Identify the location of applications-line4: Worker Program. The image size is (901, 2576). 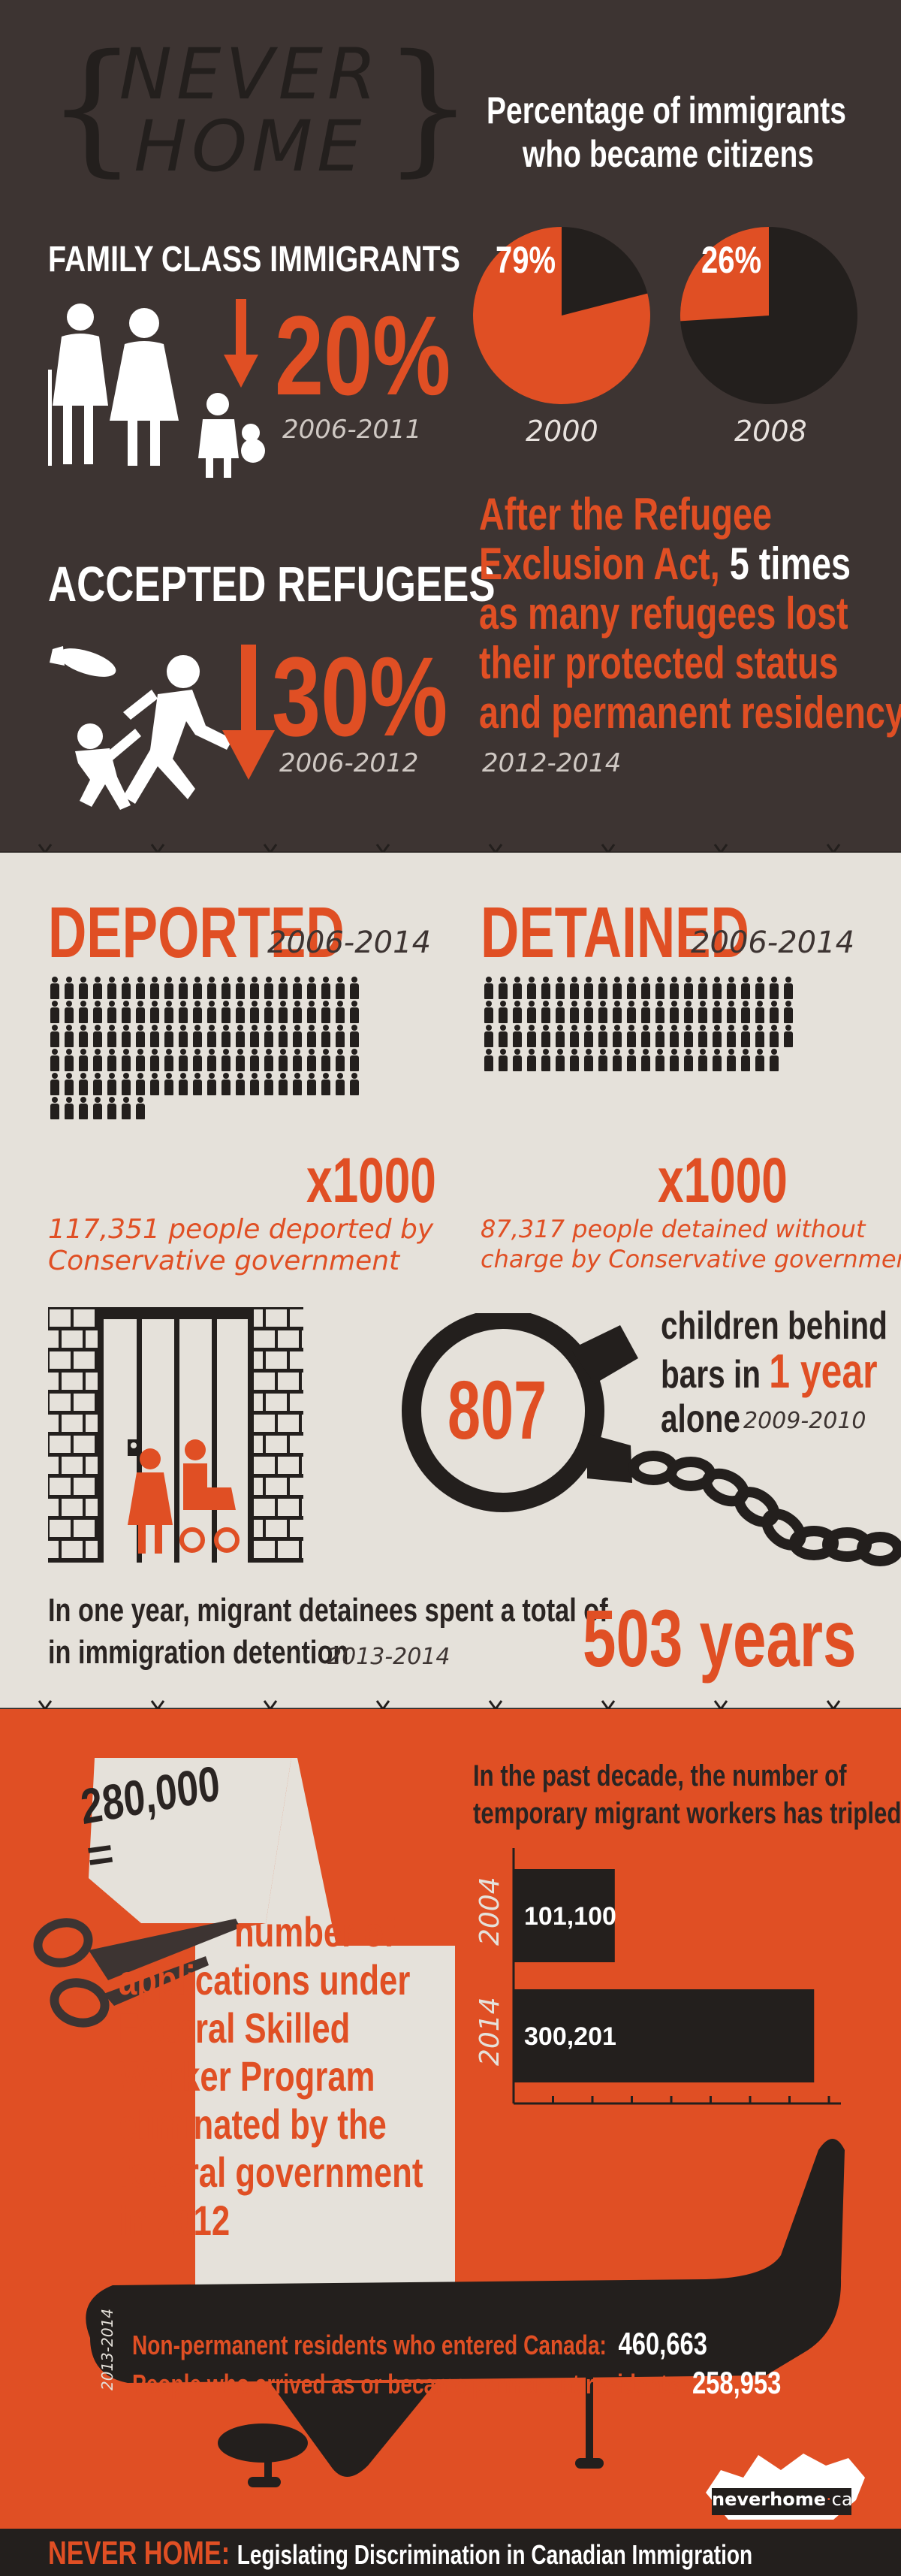
(247, 2076).